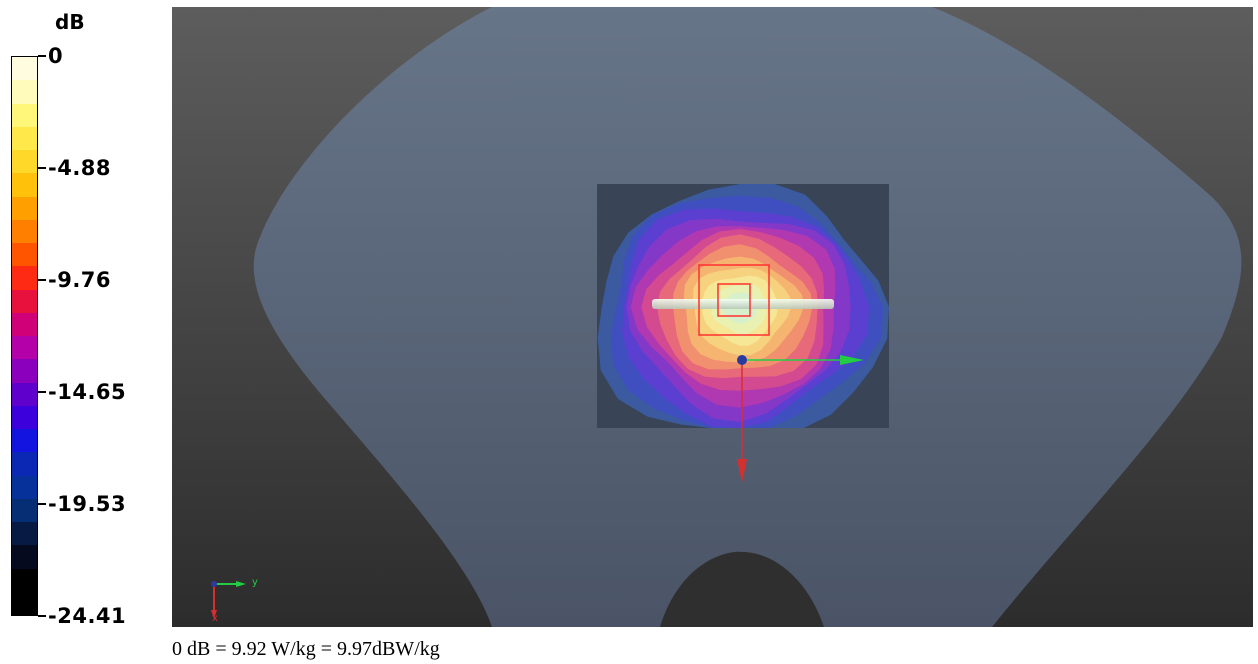 The image size is (1258, 664). What do you see at coordinates (214, 584) in the screenshot?
I see `triad-origin` at bounding box center [214, 584].